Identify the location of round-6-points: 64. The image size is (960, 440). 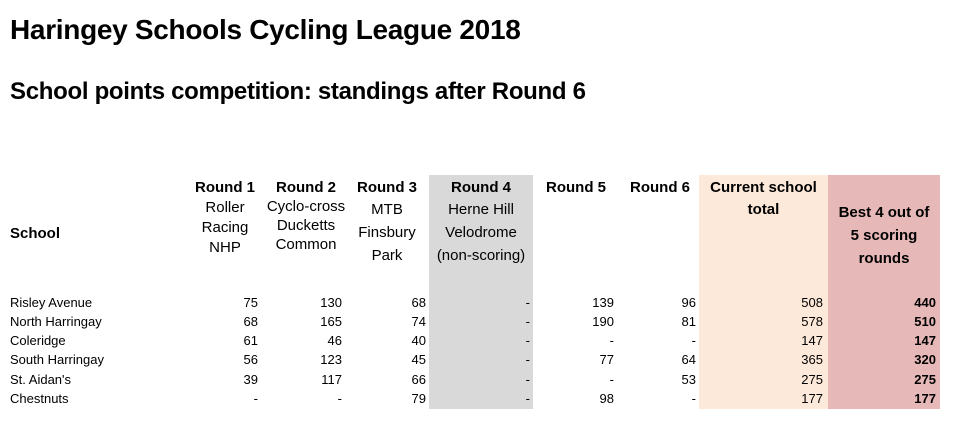
(688, 359).